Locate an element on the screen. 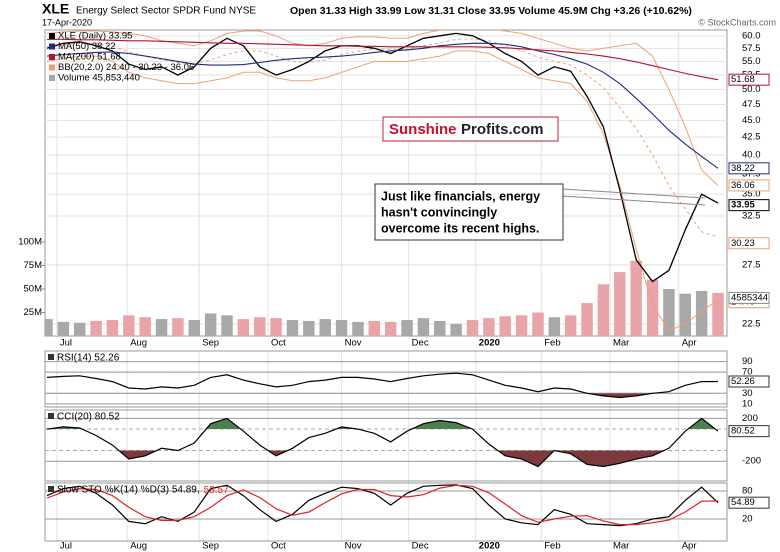 The image size is (780, 552). indicator-title: CCI(20) 80.52 is located at coordinates (88, 417).